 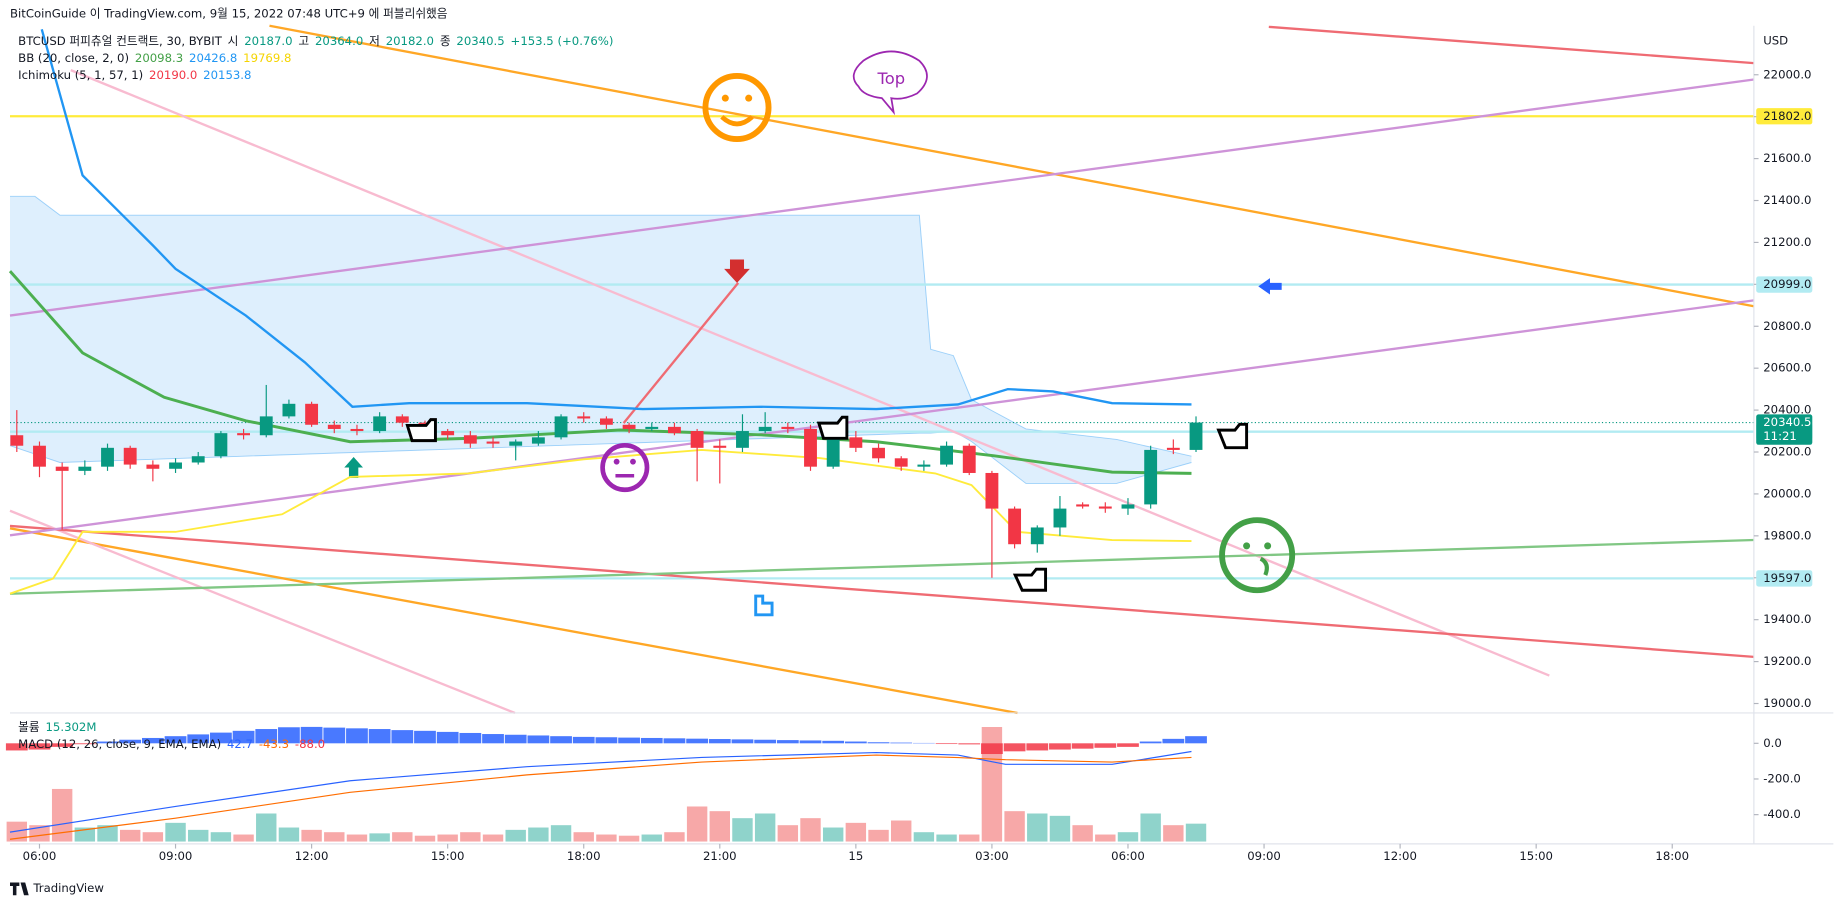 I want to click on y-tick-label: 20800.0, so click(x=1787, y=326).